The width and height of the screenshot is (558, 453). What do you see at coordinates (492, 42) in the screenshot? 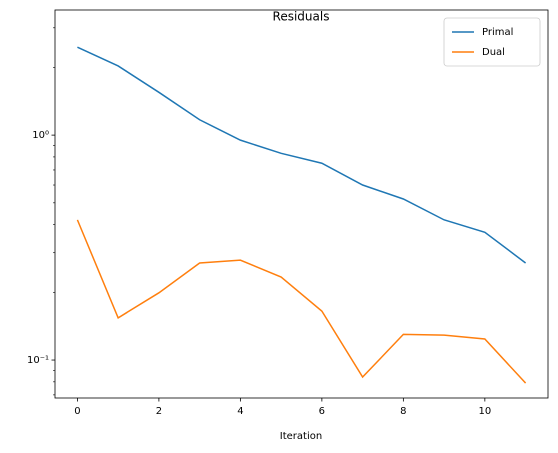
I see `legend-box` at bounding box center [492, 42].